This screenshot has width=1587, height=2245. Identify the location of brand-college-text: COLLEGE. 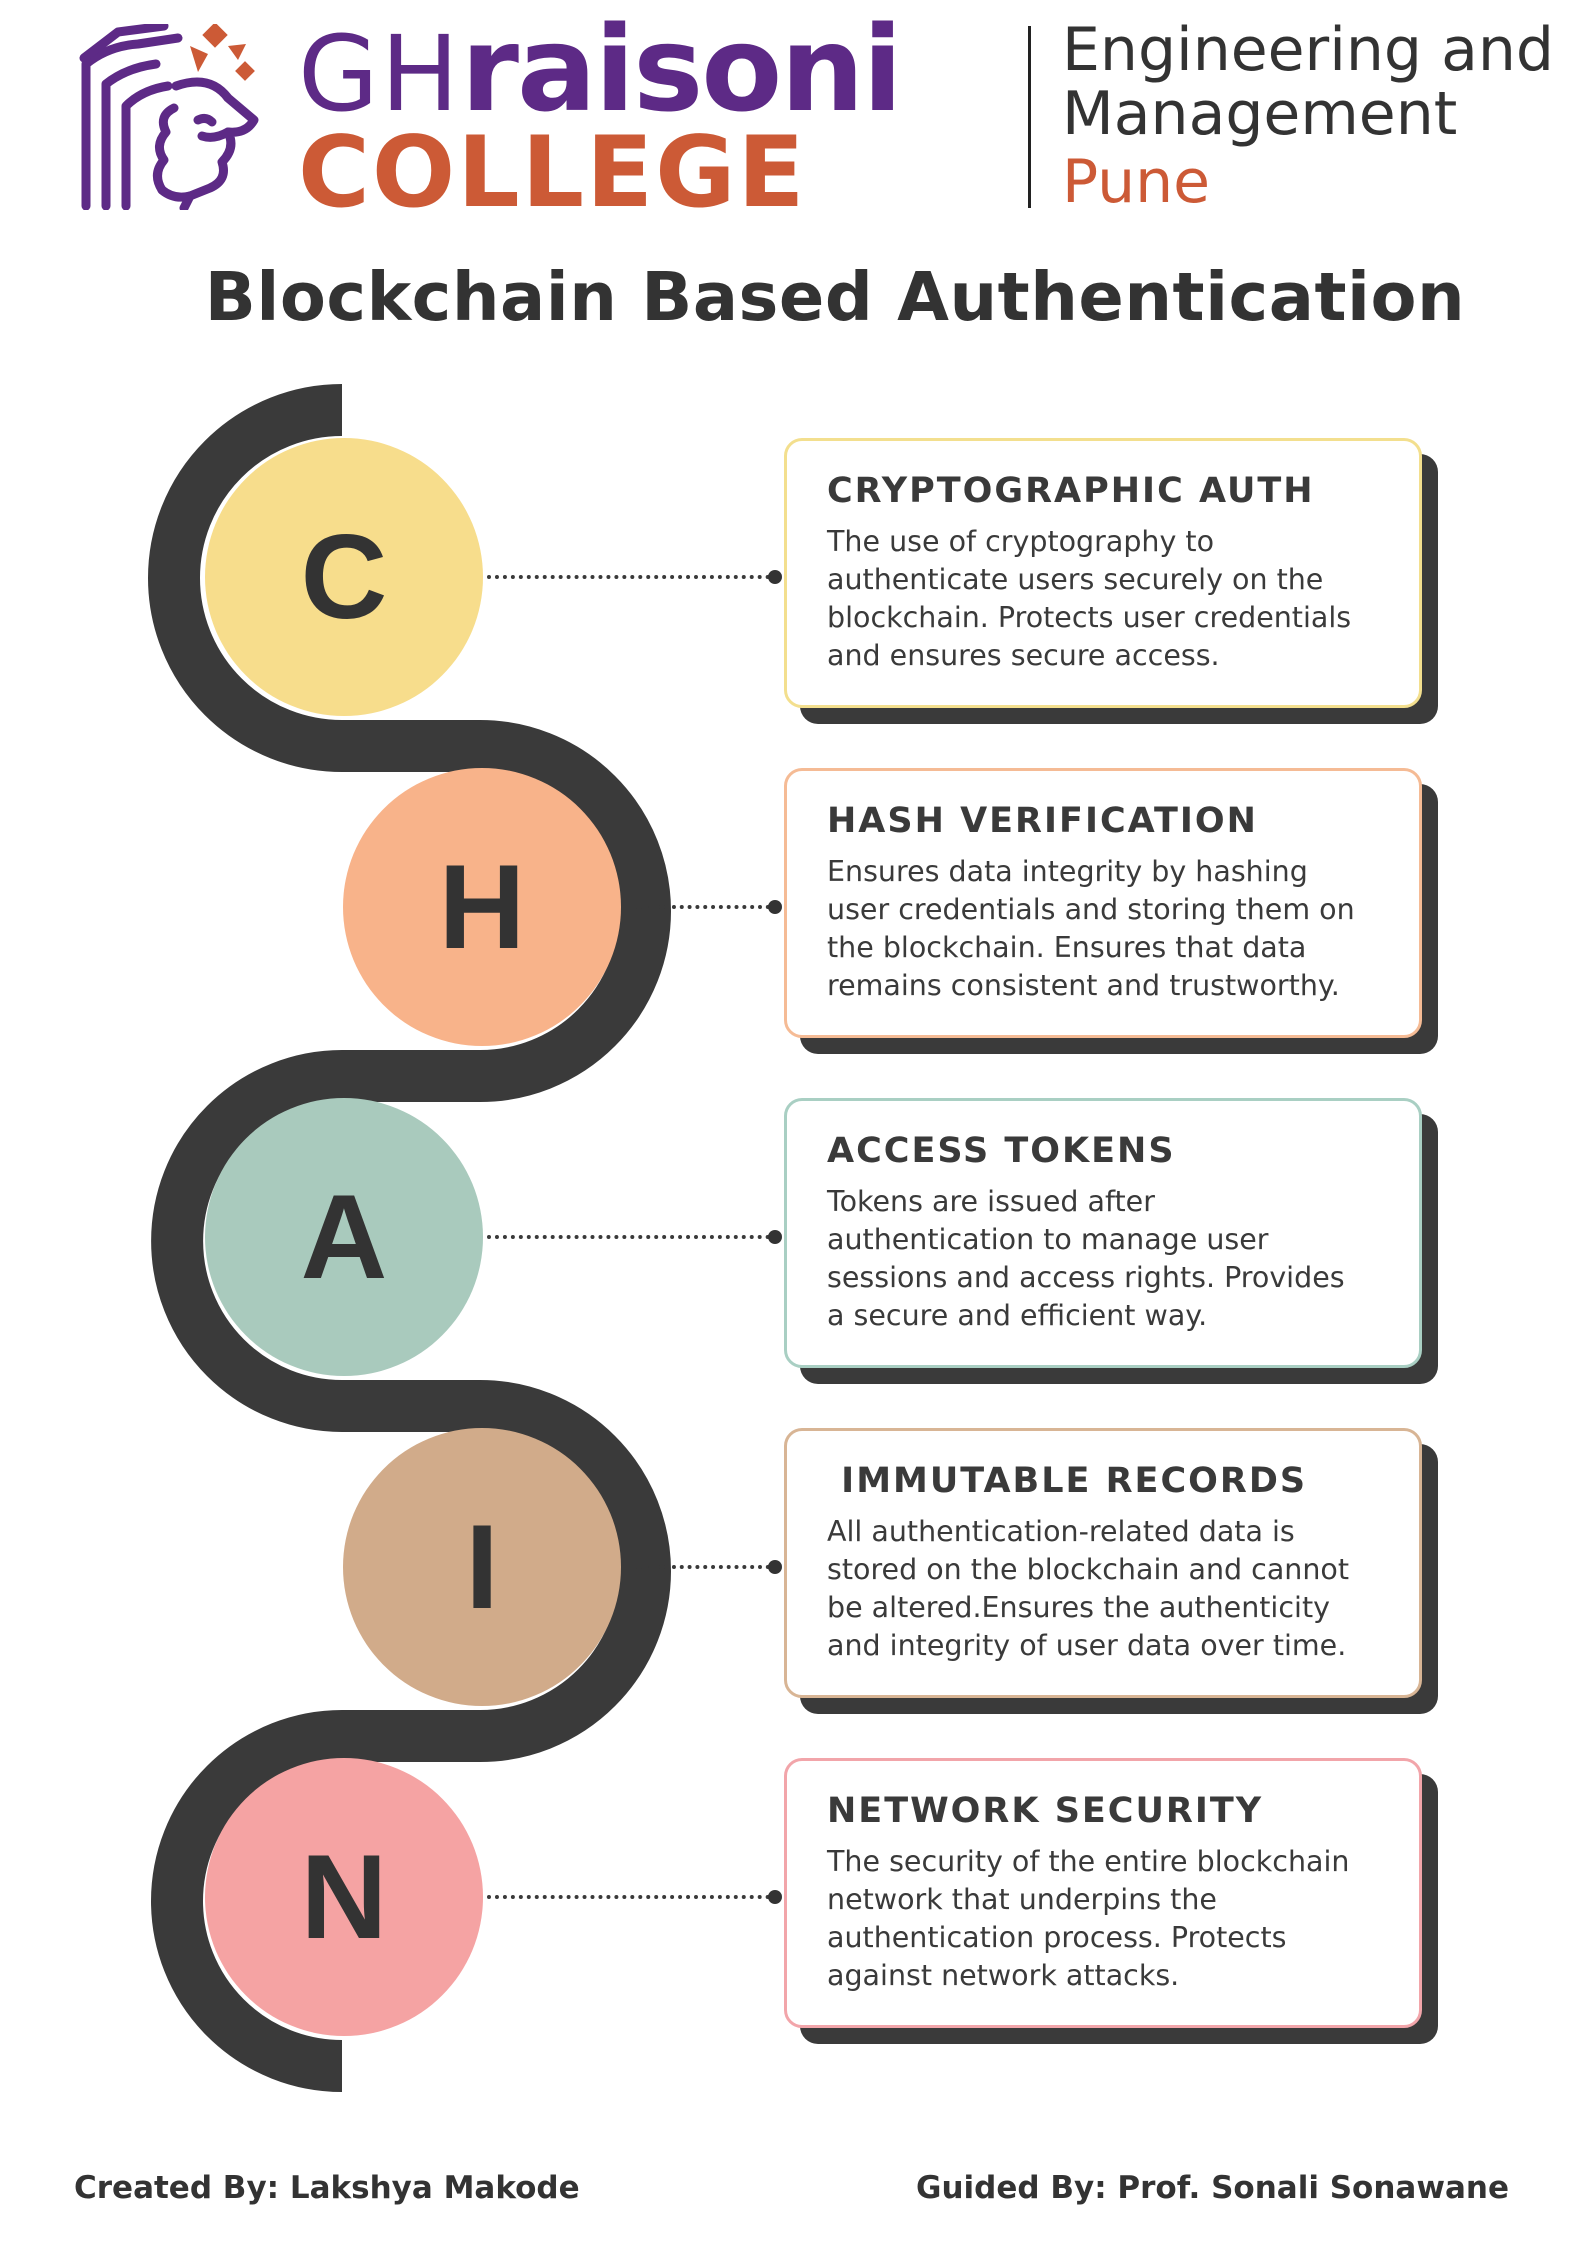
(552, 173).